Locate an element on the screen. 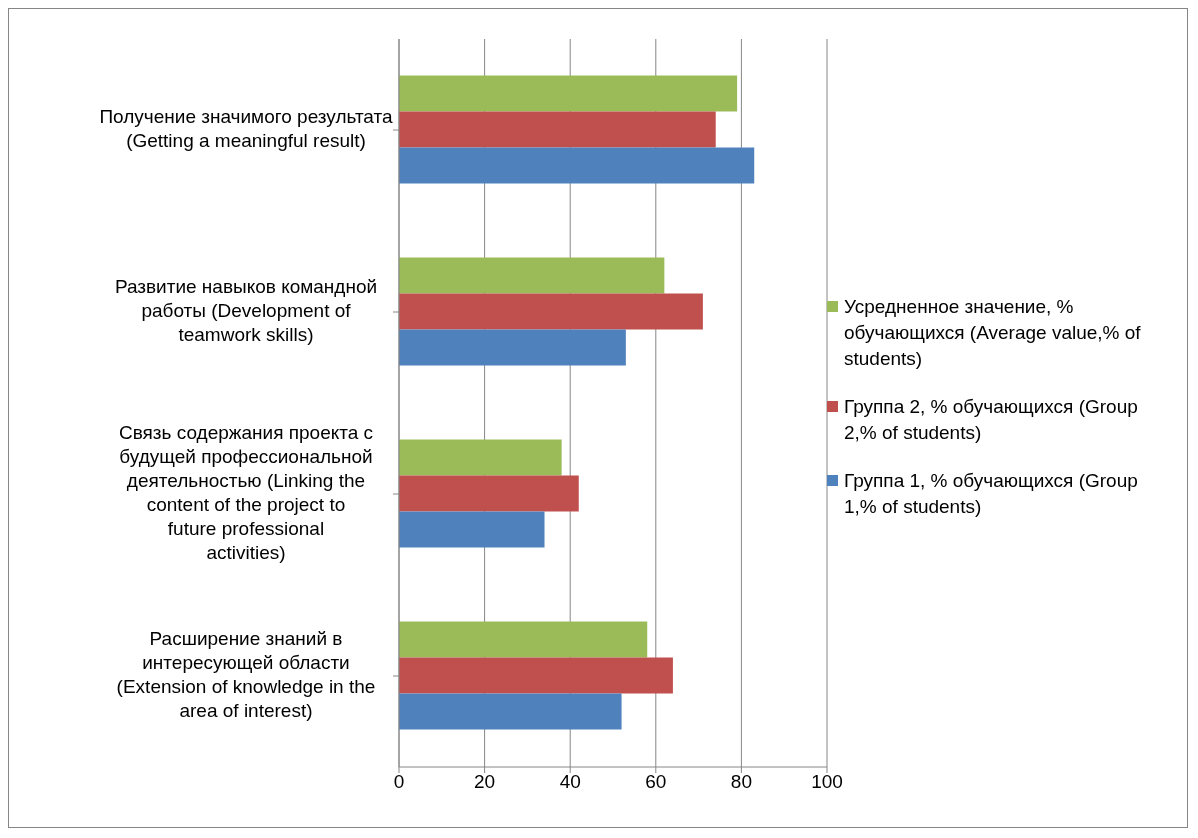  y-tick-label: Развитие навыков командной работы (Development of teamwork skills) is located at coordinates (246, 311).